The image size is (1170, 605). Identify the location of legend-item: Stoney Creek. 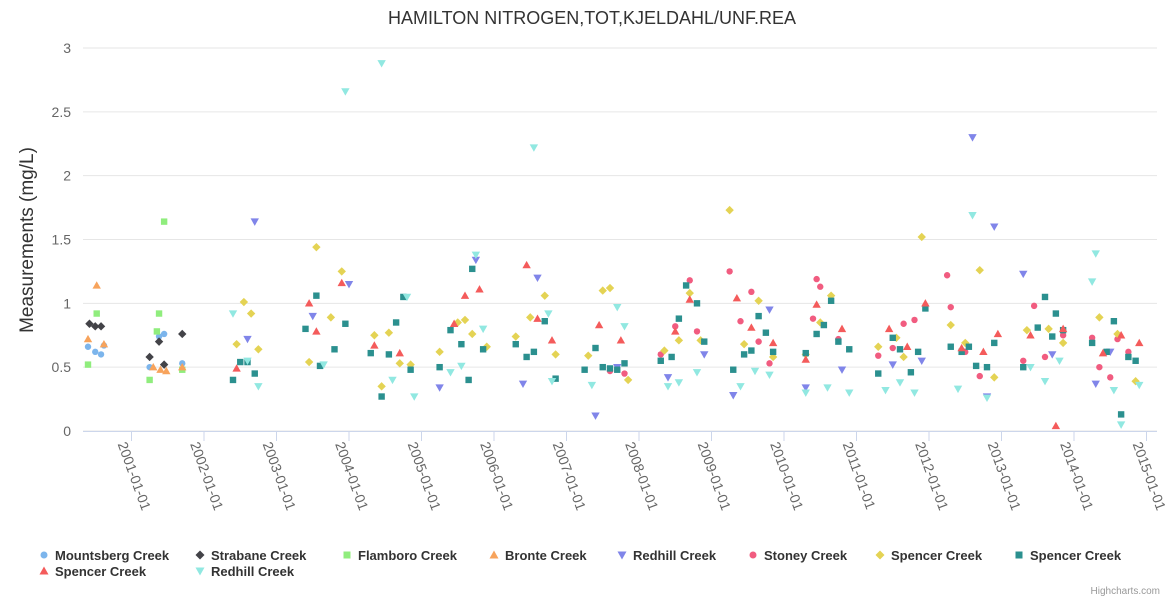
(798, 555).